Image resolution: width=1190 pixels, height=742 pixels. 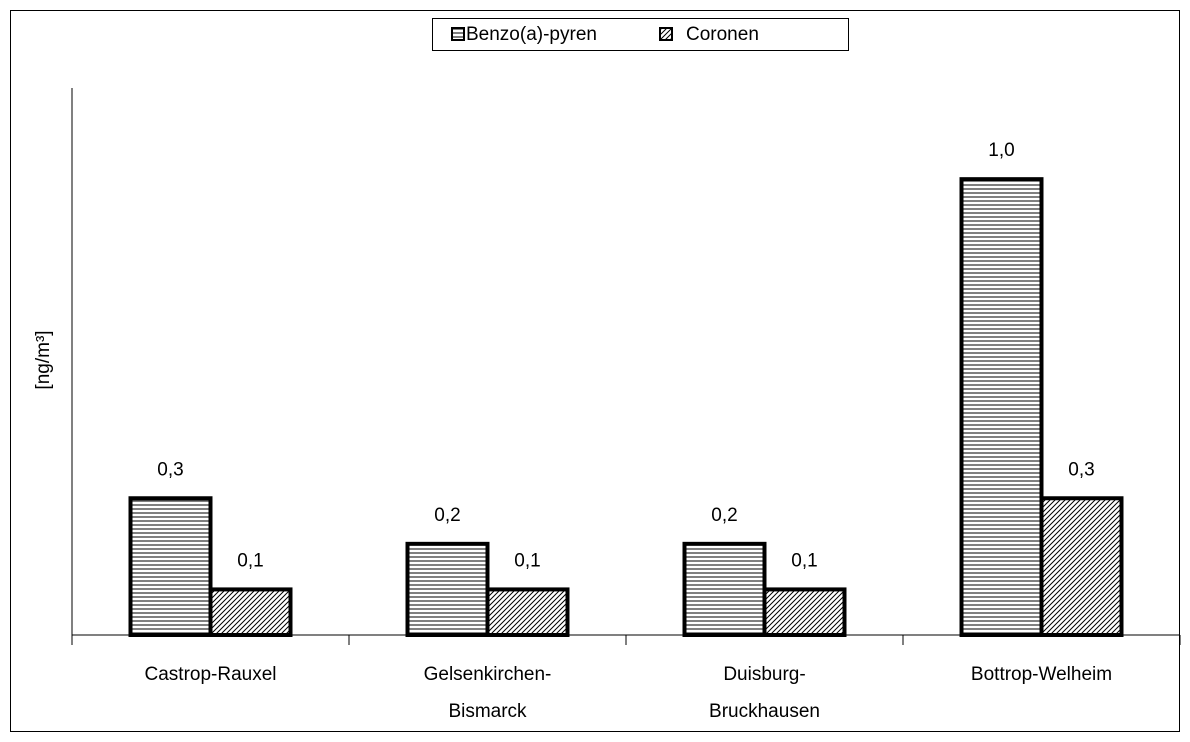 I want to click on x-tick-label: Duisburg- Bruckhausen, so click(x=764, y=693).